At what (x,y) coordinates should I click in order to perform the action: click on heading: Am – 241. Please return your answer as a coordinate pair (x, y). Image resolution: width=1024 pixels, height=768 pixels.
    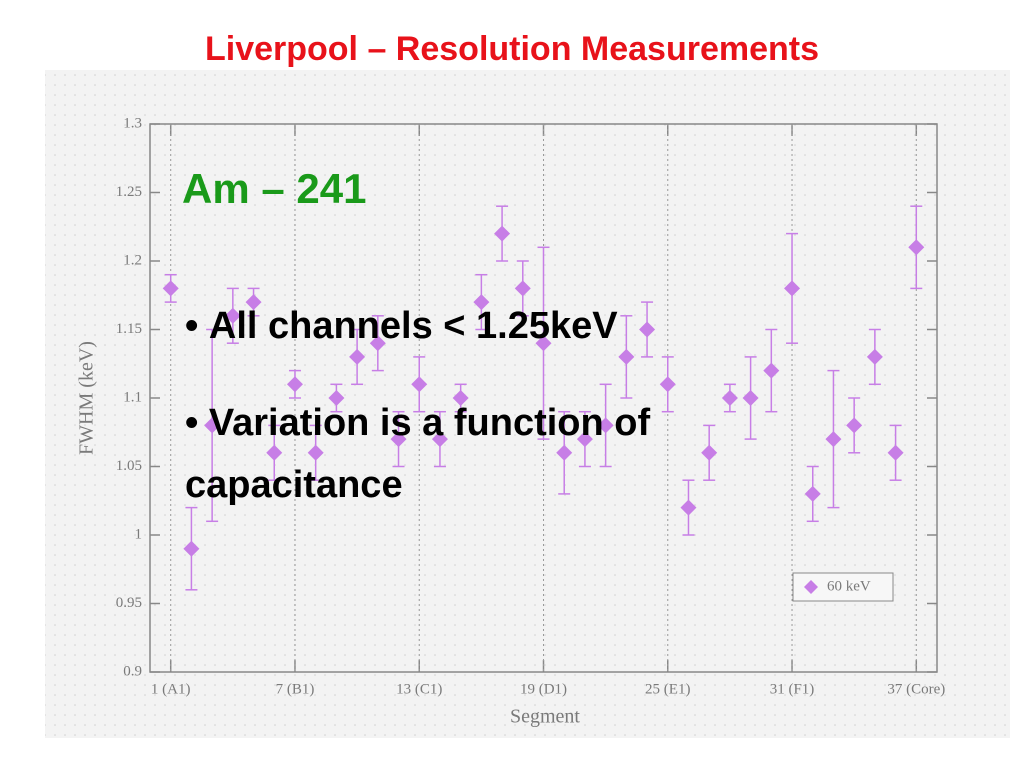
    Looking at the image, I should click on (274, 188).